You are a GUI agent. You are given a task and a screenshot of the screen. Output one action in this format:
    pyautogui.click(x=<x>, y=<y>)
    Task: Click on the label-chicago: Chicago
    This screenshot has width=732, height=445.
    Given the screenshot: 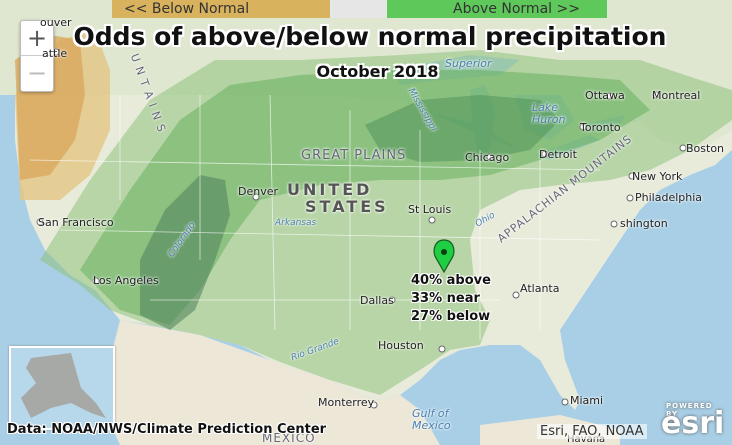 What is the action you would take?
    pyautogui.click(x=487, y=157)
    